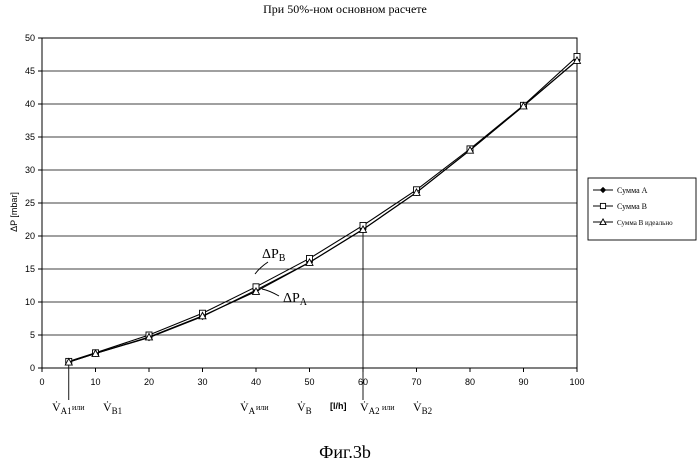 This screenshot has width=699, height=465. I want to click on dp-a-pointer, so click(270, 292).